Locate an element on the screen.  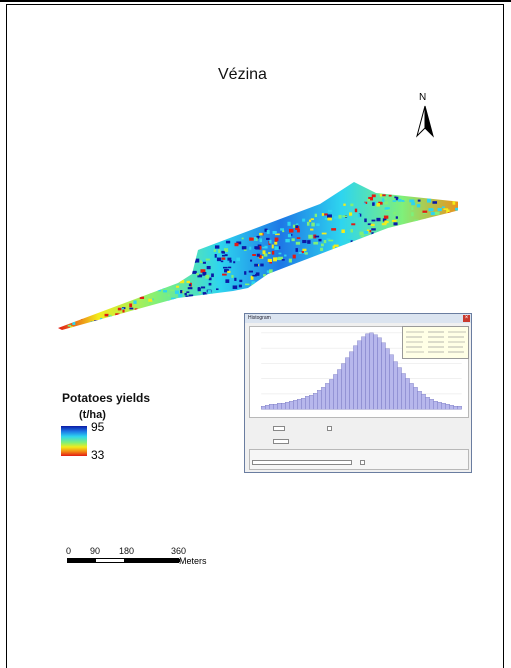
histogram-stats-lines is located at coordinates (436, 342).